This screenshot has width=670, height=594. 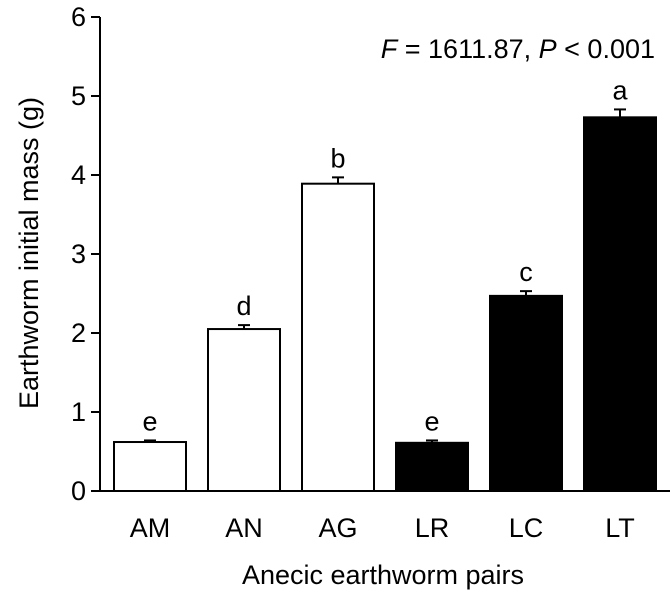 What do you see at coordinates (150, 528) in the screenshot?
I see `x-tick-label: AM` at bounding box center [150, 528].